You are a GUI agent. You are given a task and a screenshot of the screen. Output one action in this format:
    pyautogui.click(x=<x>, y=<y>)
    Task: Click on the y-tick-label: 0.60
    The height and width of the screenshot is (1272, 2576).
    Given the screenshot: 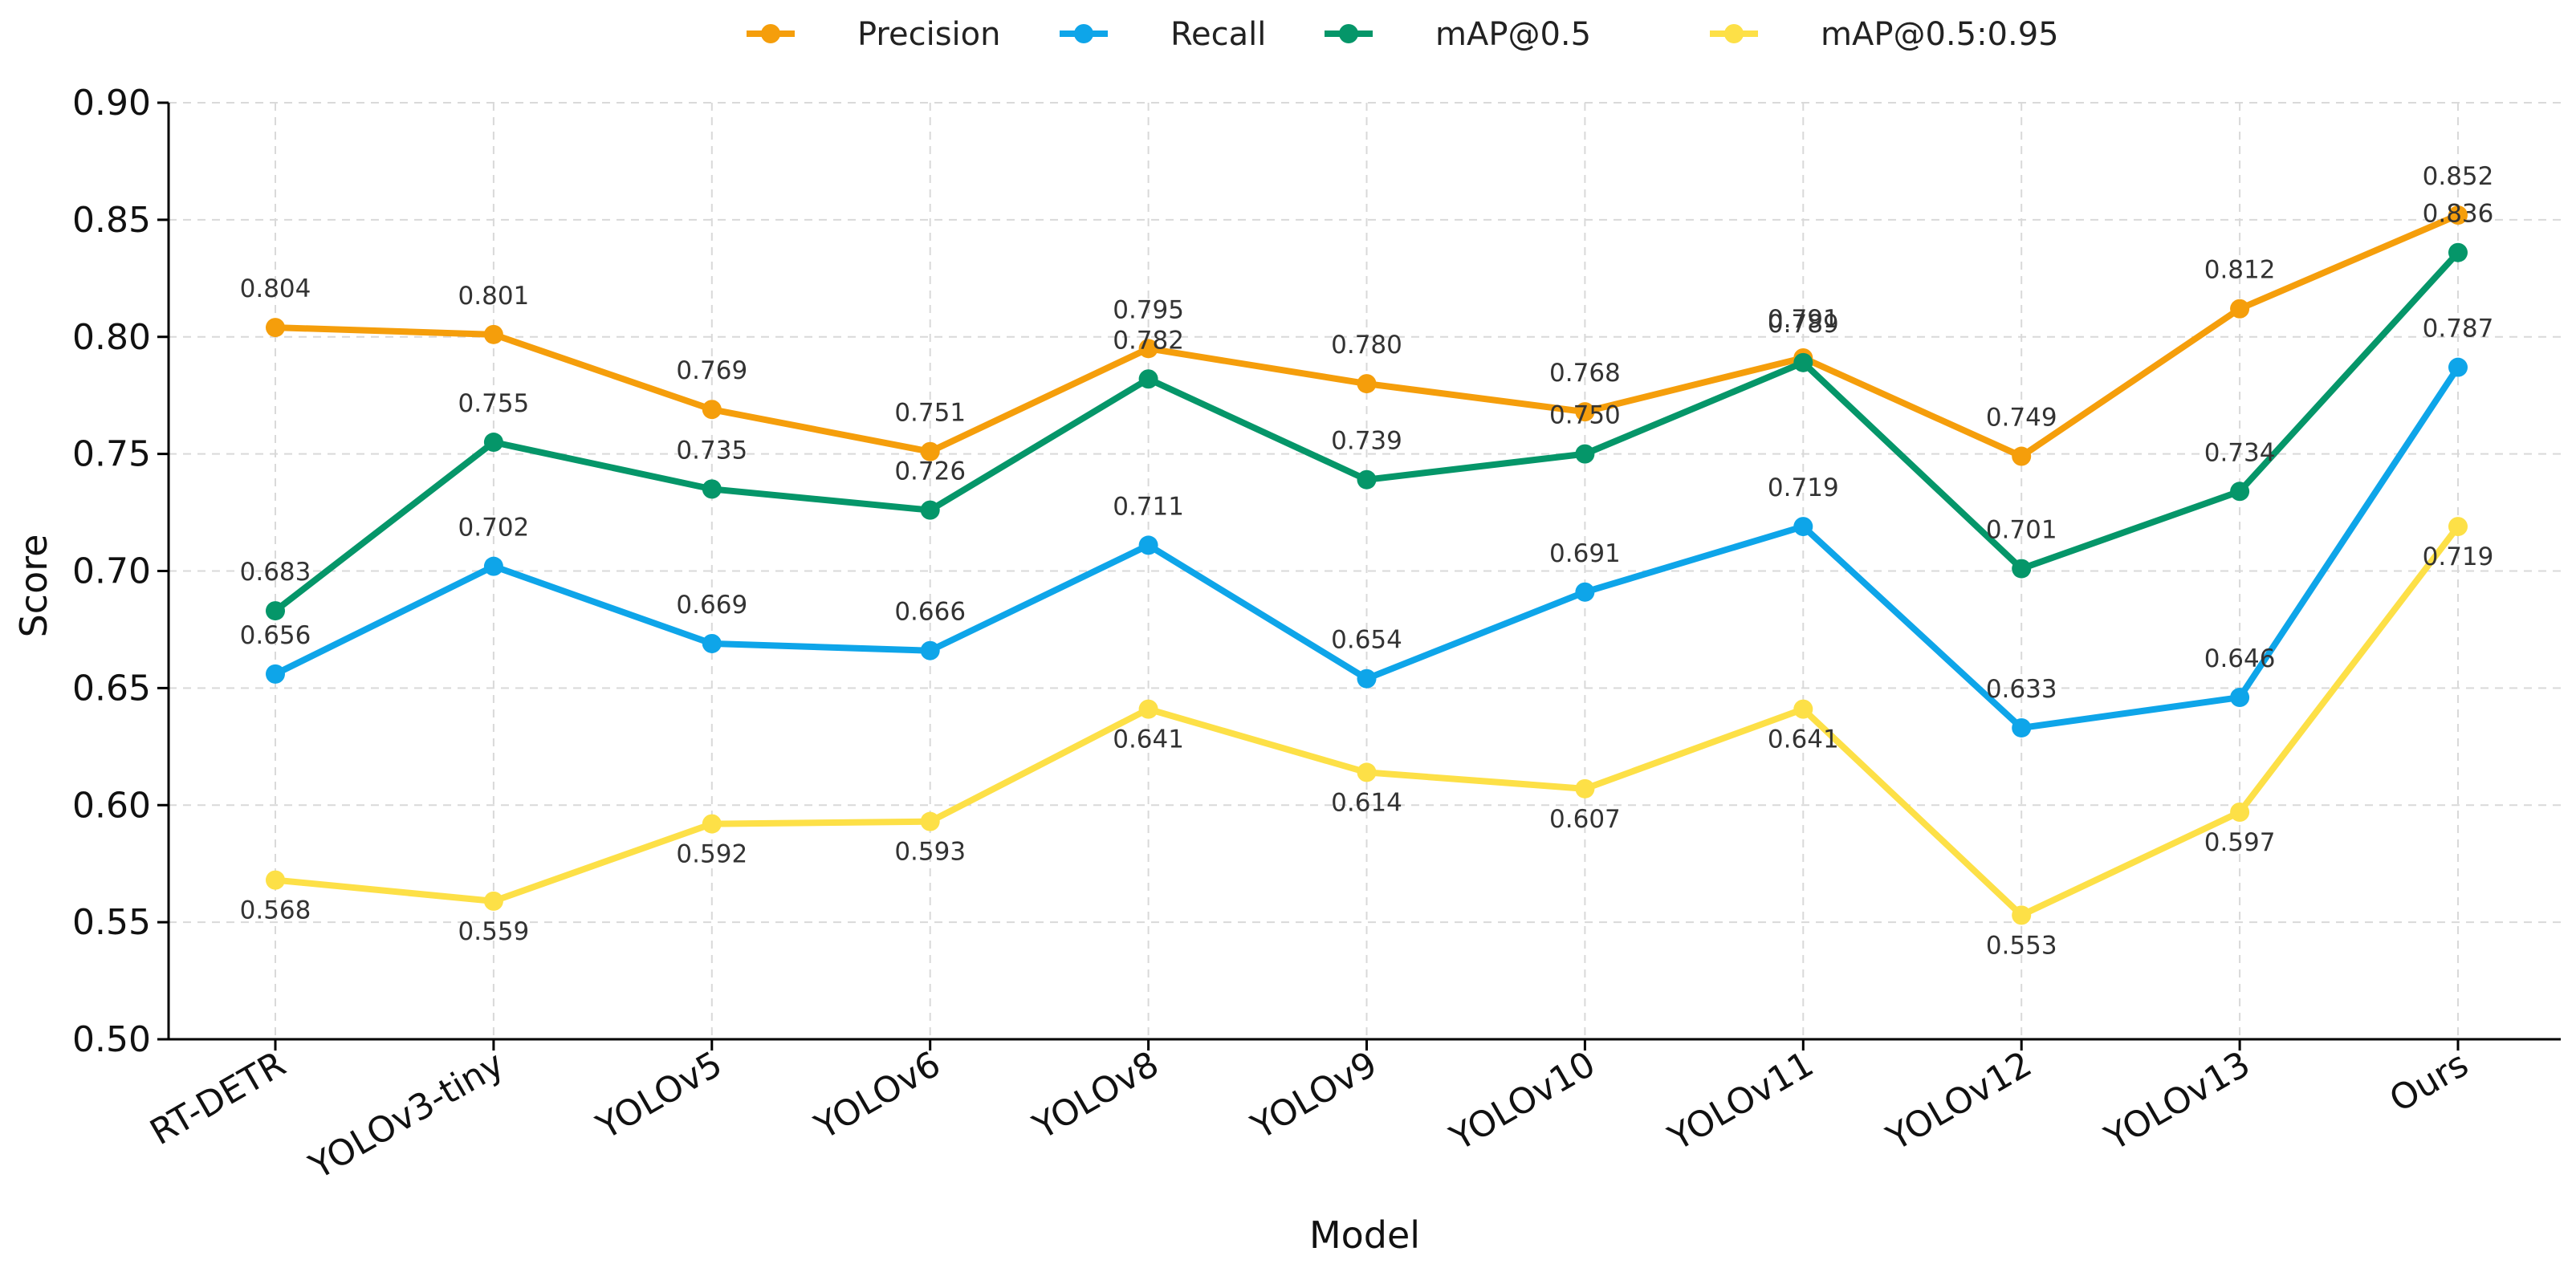 What is the action you would take?
    pyautogui.click(x=112, y=805)
    